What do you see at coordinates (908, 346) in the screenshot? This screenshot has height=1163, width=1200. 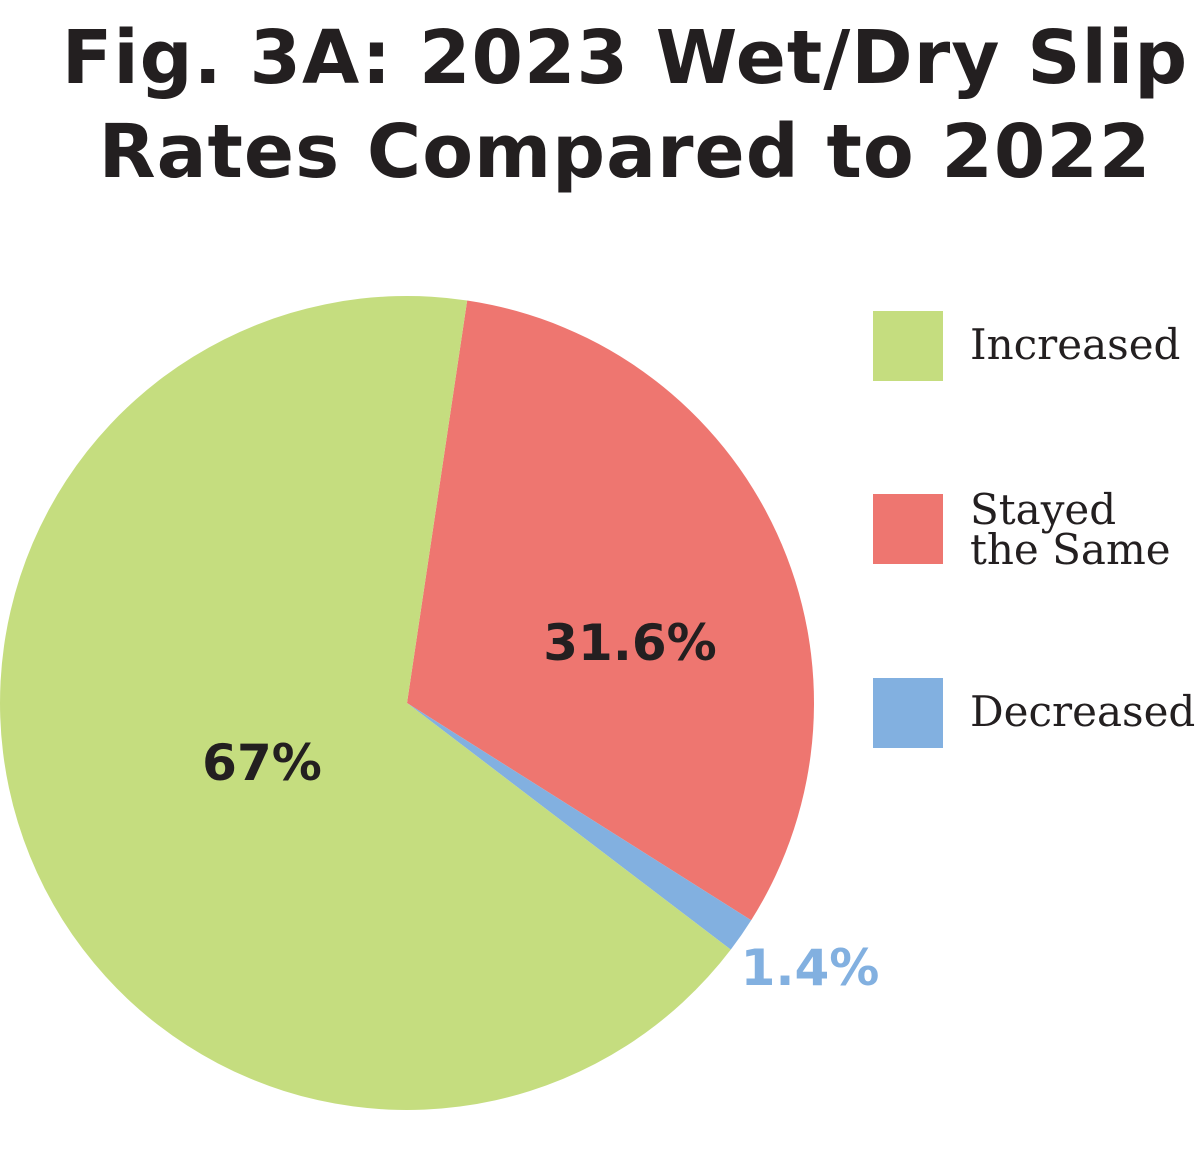 I see `legend-swatch-increased` at bounding box center [908, 346].